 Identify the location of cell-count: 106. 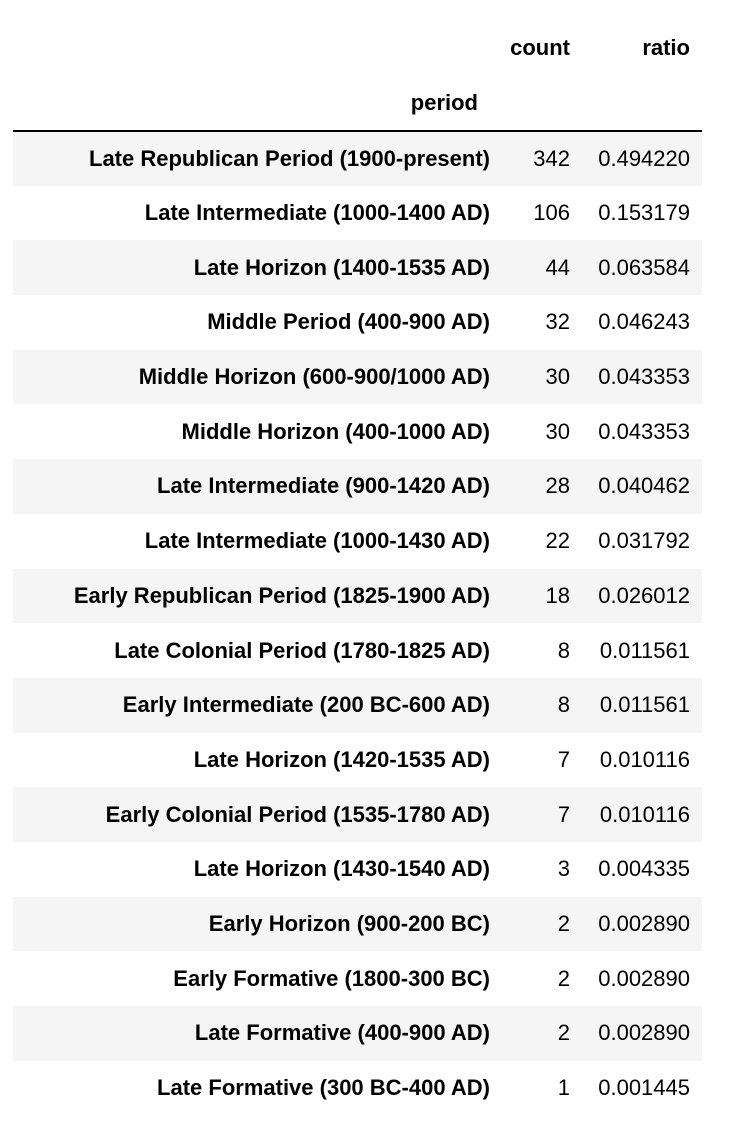
(551, 213).